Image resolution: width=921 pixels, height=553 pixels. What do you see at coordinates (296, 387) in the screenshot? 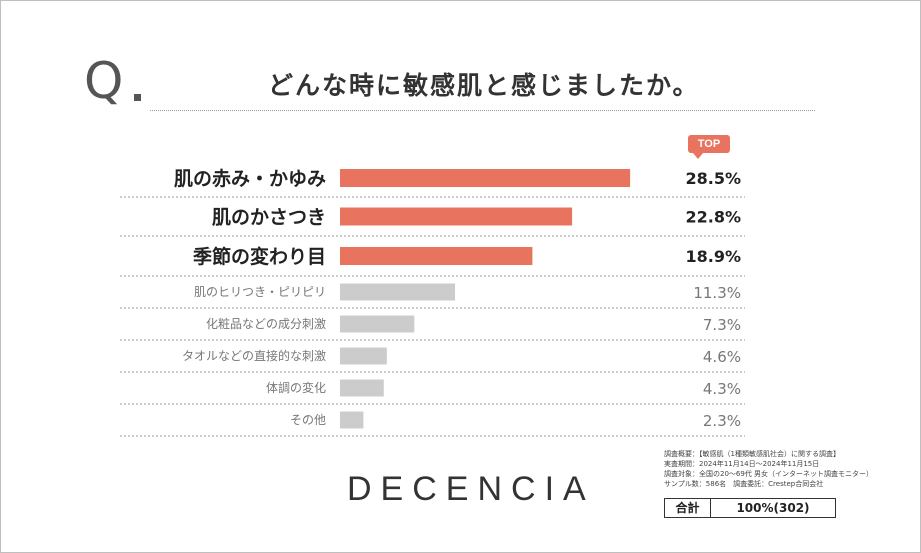
I see `category-label: 体調の変化` at bounding box center [296, 387].